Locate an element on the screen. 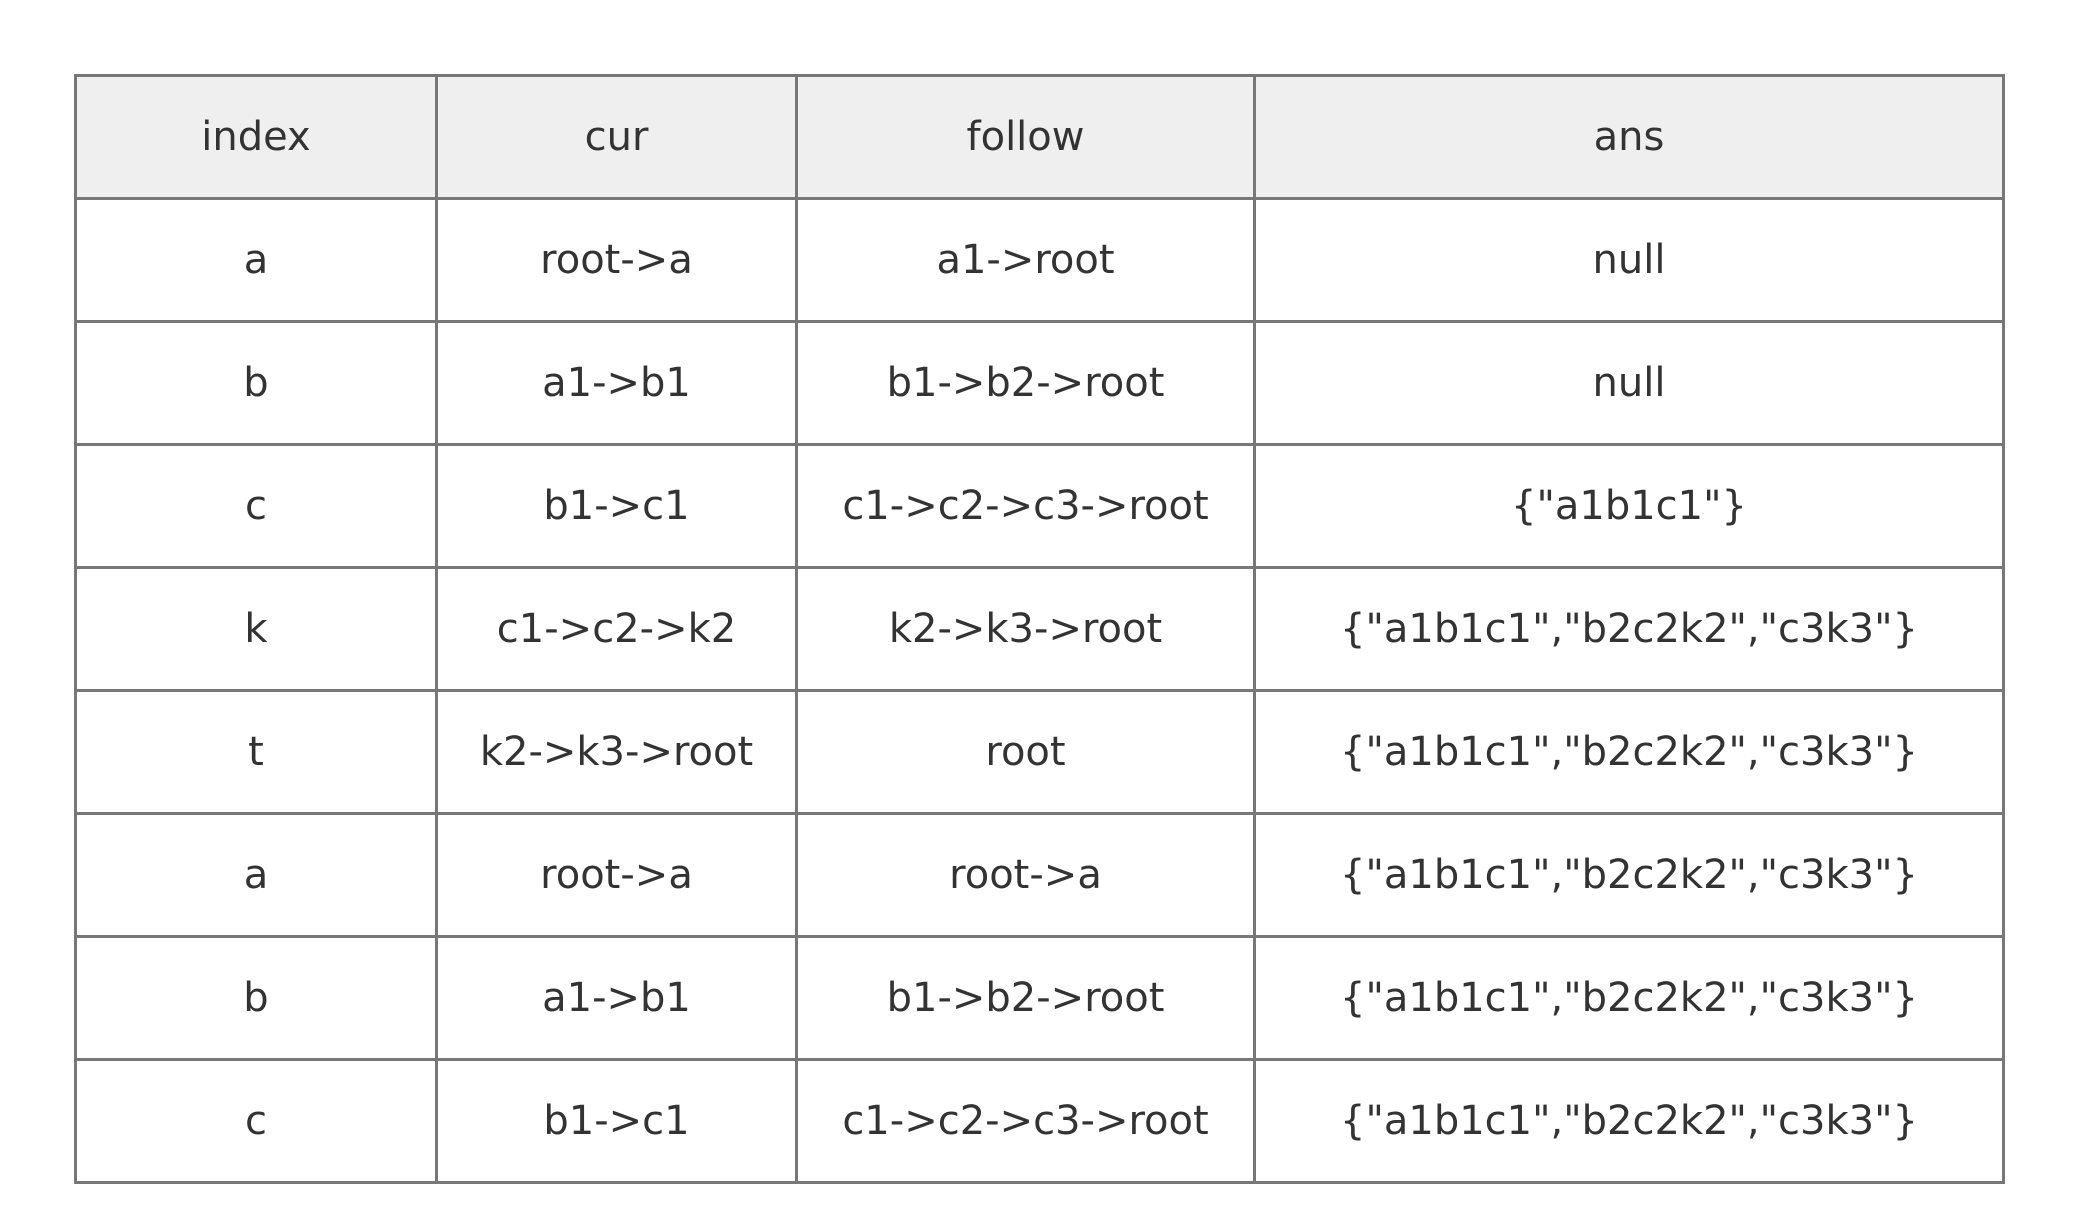 This screenshot has width=2073, height=1230. follow-cell: a1->root is located at coordinates (1025, 260).